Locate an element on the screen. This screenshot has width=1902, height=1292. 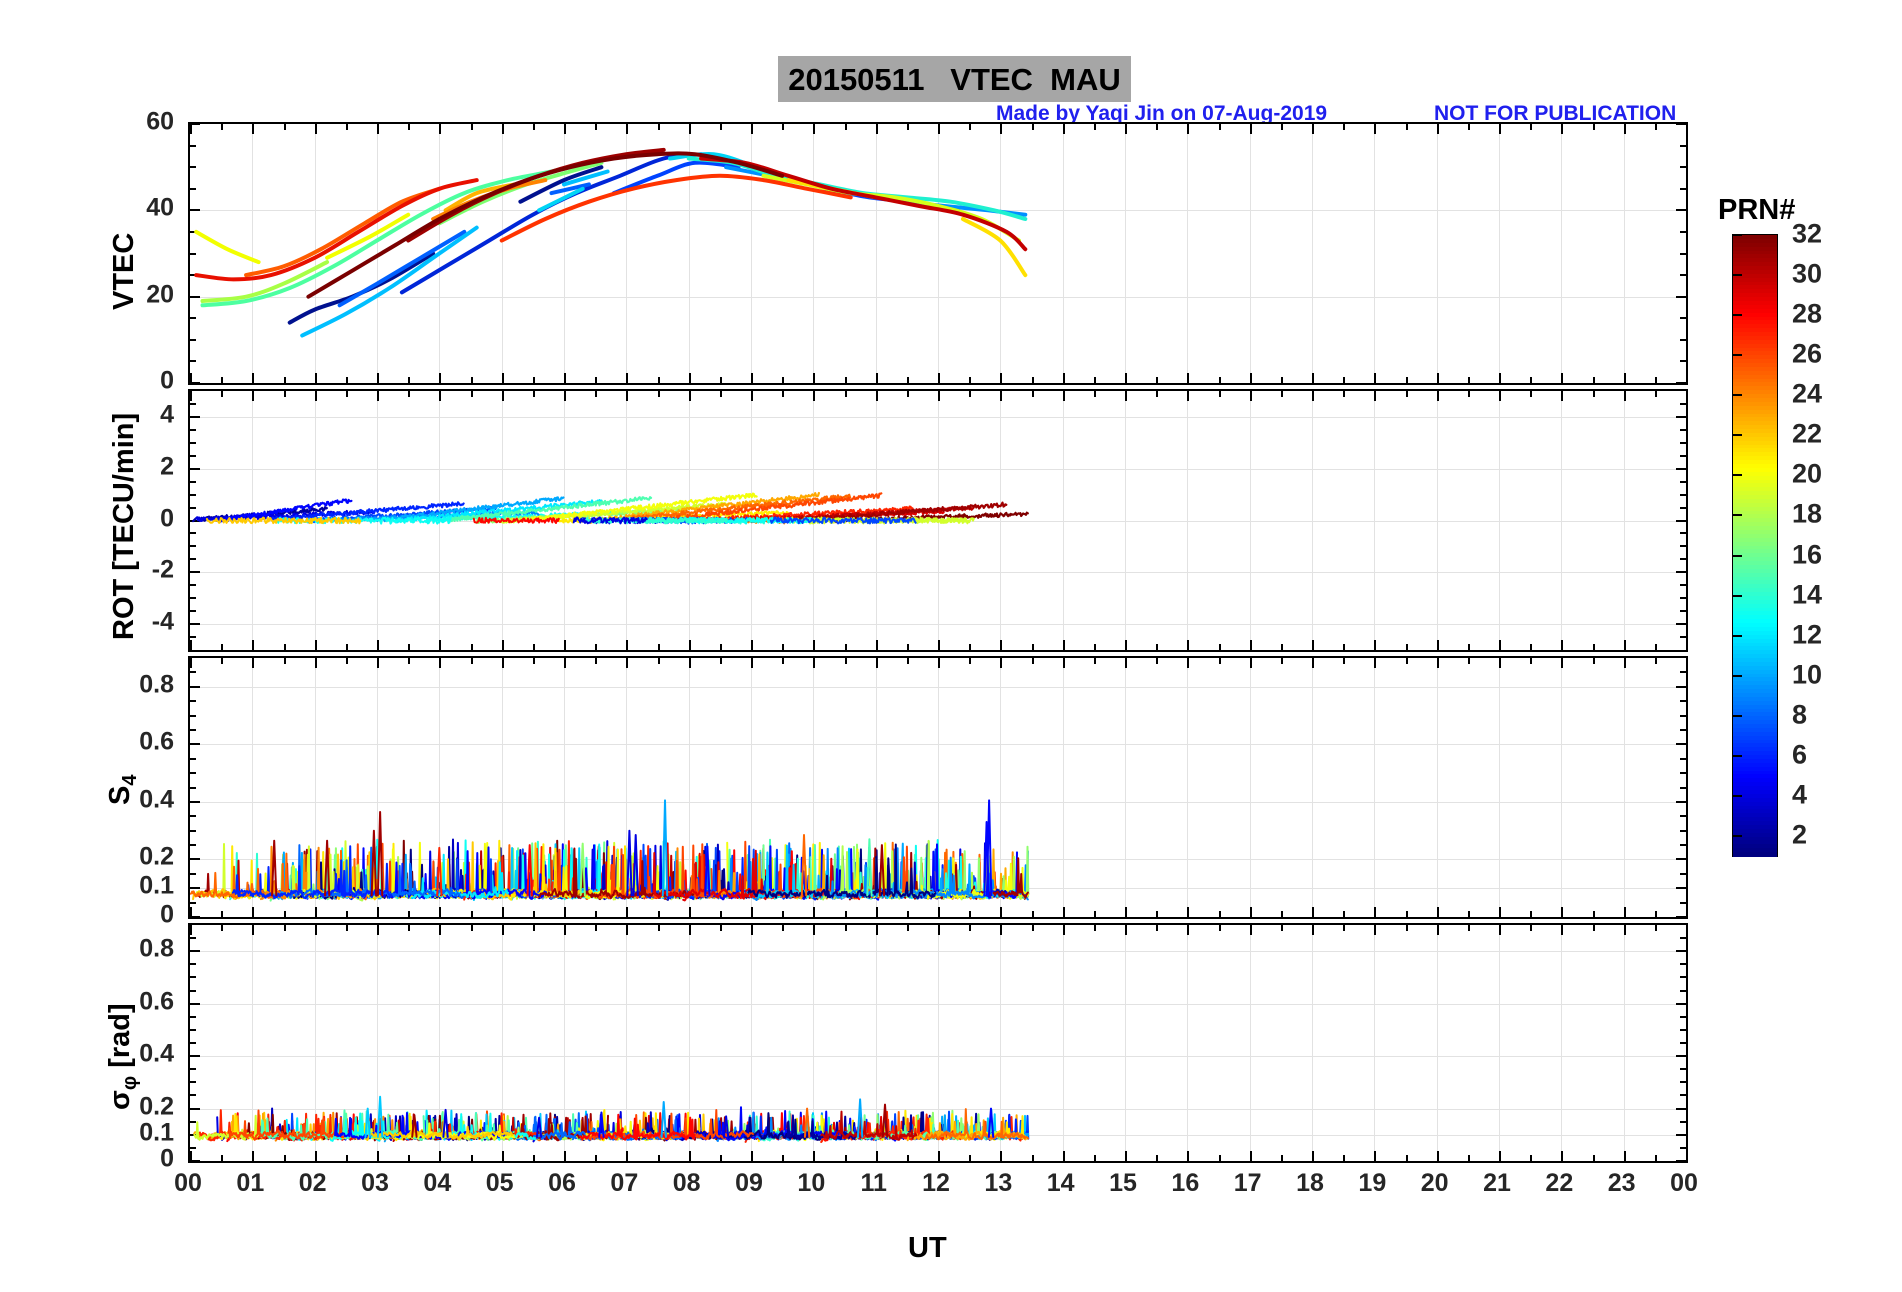
x-tick-label: 11 is located at coordinates (873, 1183).